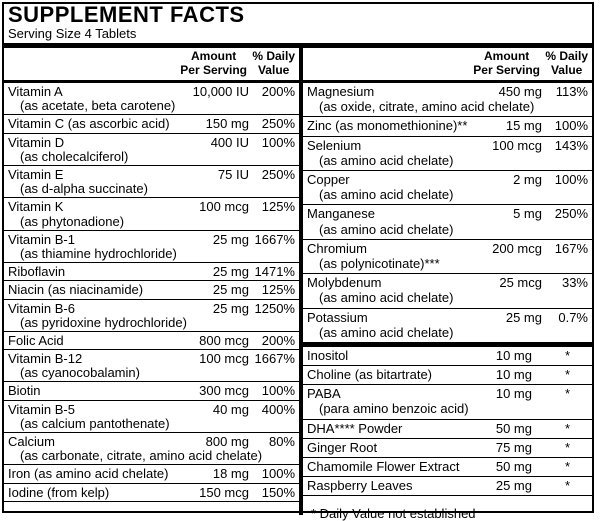 The height and width of the screenshot is (521, 600). I want to click on nutrient-name: Vitamin B-5, so click(41, 409).